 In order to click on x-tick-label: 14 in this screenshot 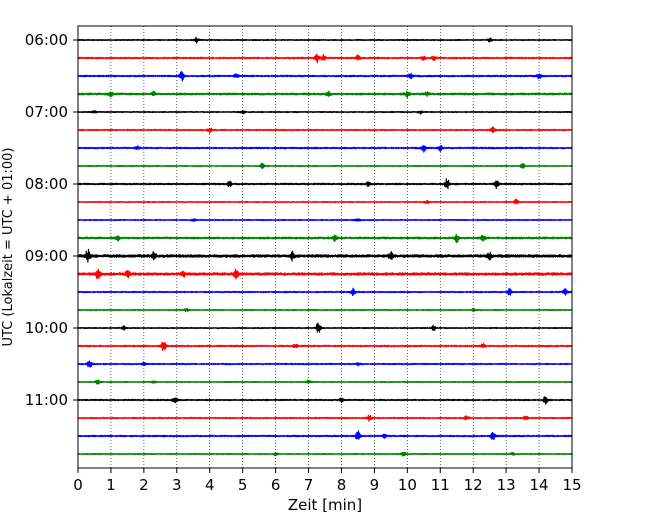, I will do `click(539, 485)`.